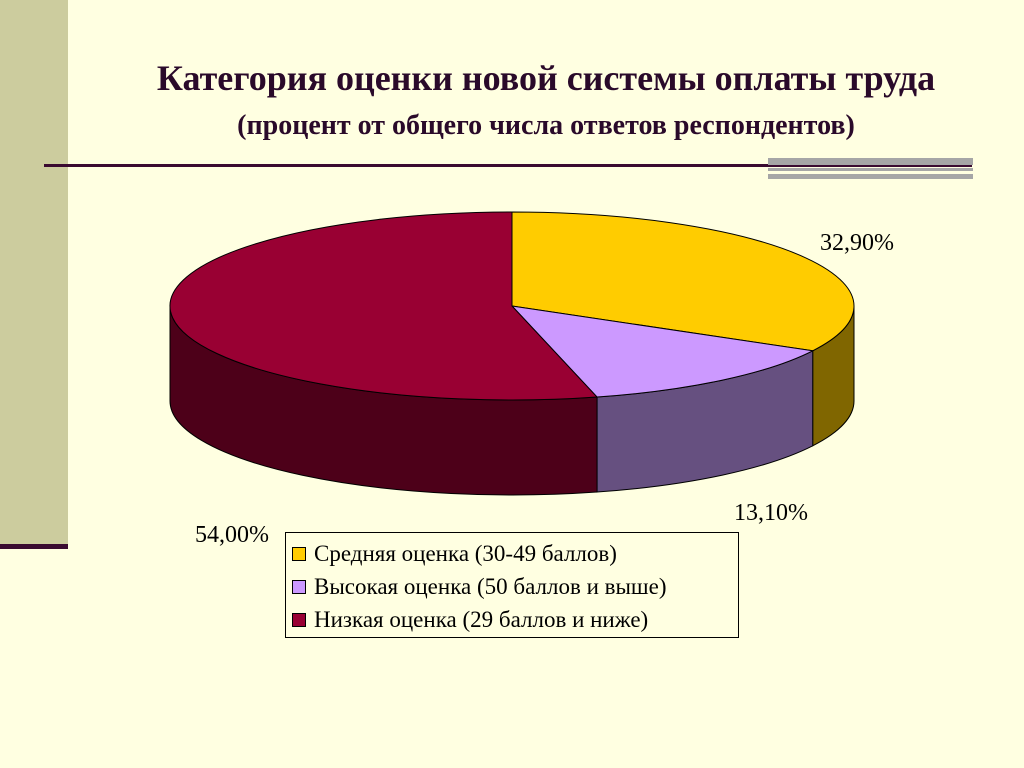  What do you see at coordinates (34, 274) in the screenshot?
I see `left-decor-band` at bounding box center [34, 274].